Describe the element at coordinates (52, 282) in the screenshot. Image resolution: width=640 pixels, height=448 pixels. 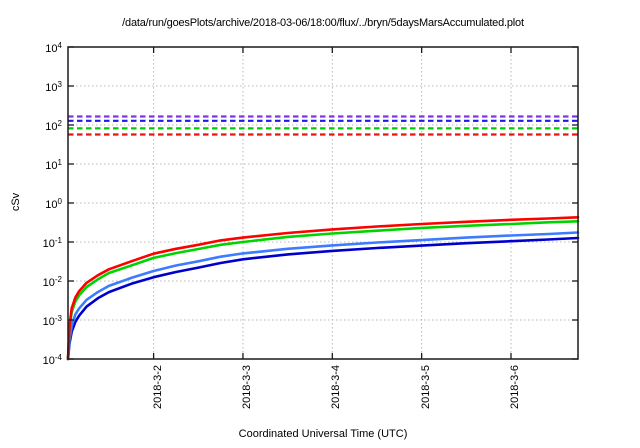
I see `y-tick-label: 10⁻²` at that location.